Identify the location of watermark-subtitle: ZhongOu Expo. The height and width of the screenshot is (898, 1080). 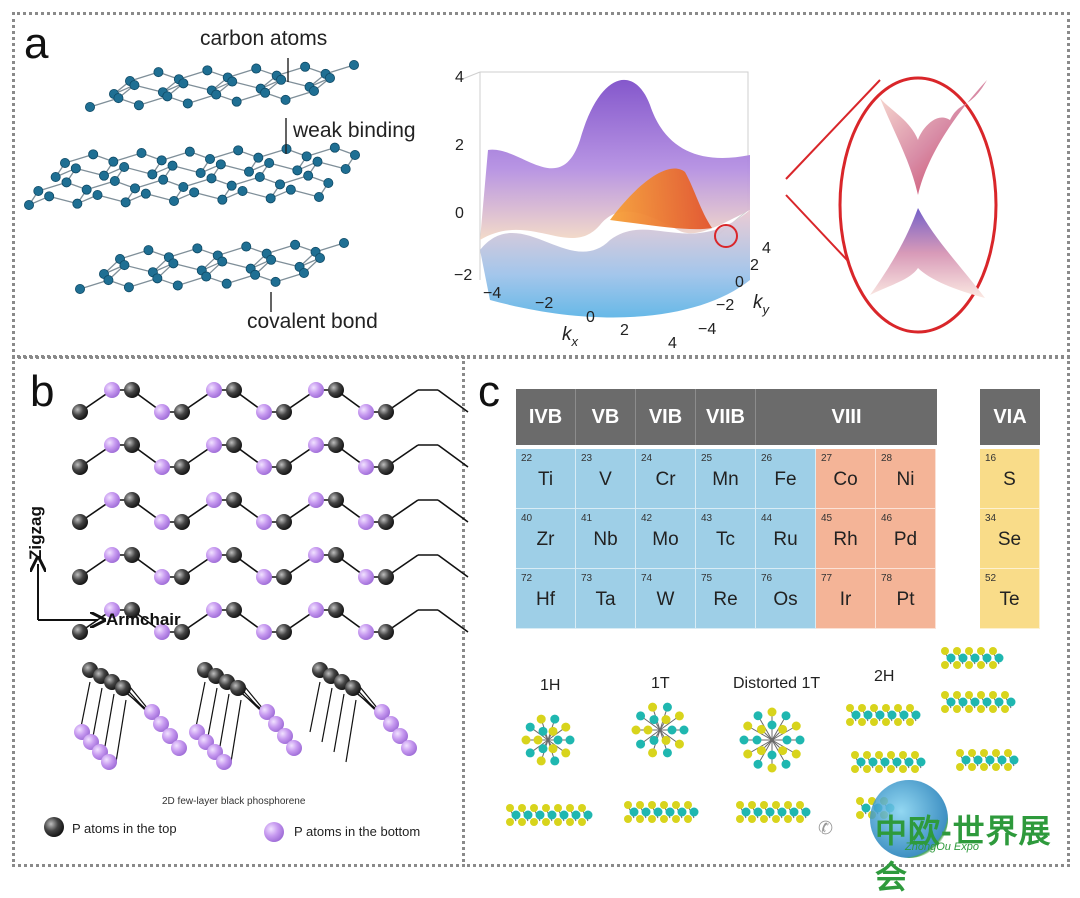
(942, 847).